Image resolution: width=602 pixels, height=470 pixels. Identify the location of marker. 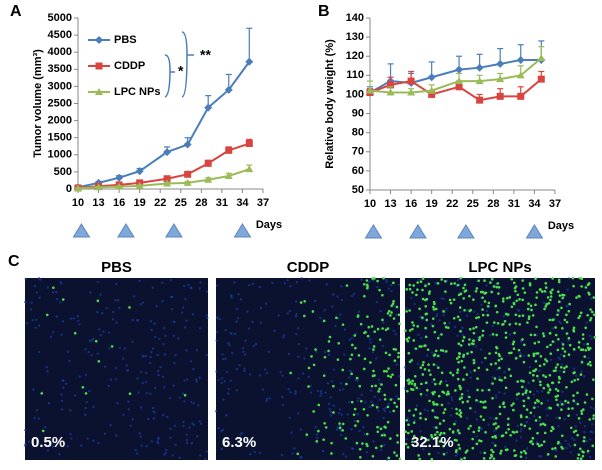
(500, 79).